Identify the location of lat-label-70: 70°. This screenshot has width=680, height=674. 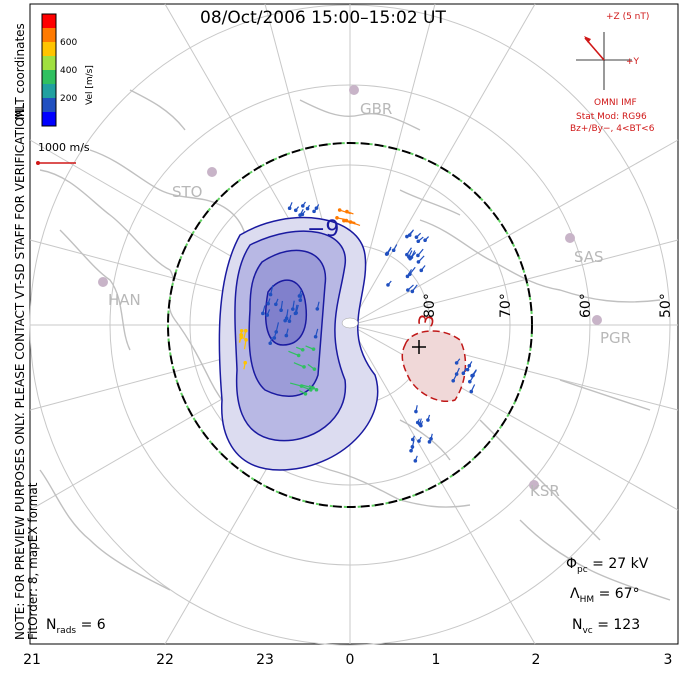
(506, 305).